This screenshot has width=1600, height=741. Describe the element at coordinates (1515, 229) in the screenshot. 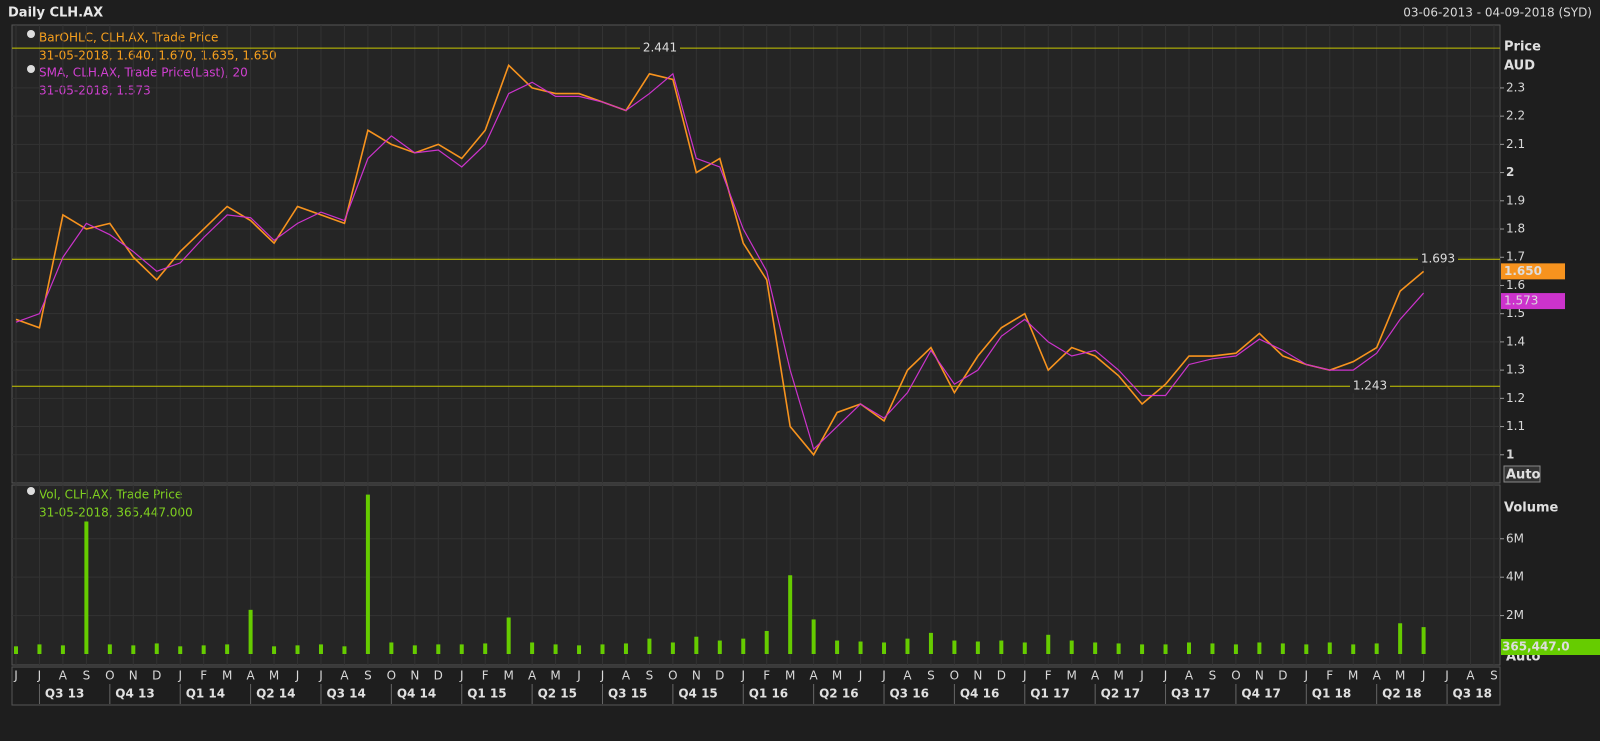

I see `y-tick-label: 1.8` at that location.